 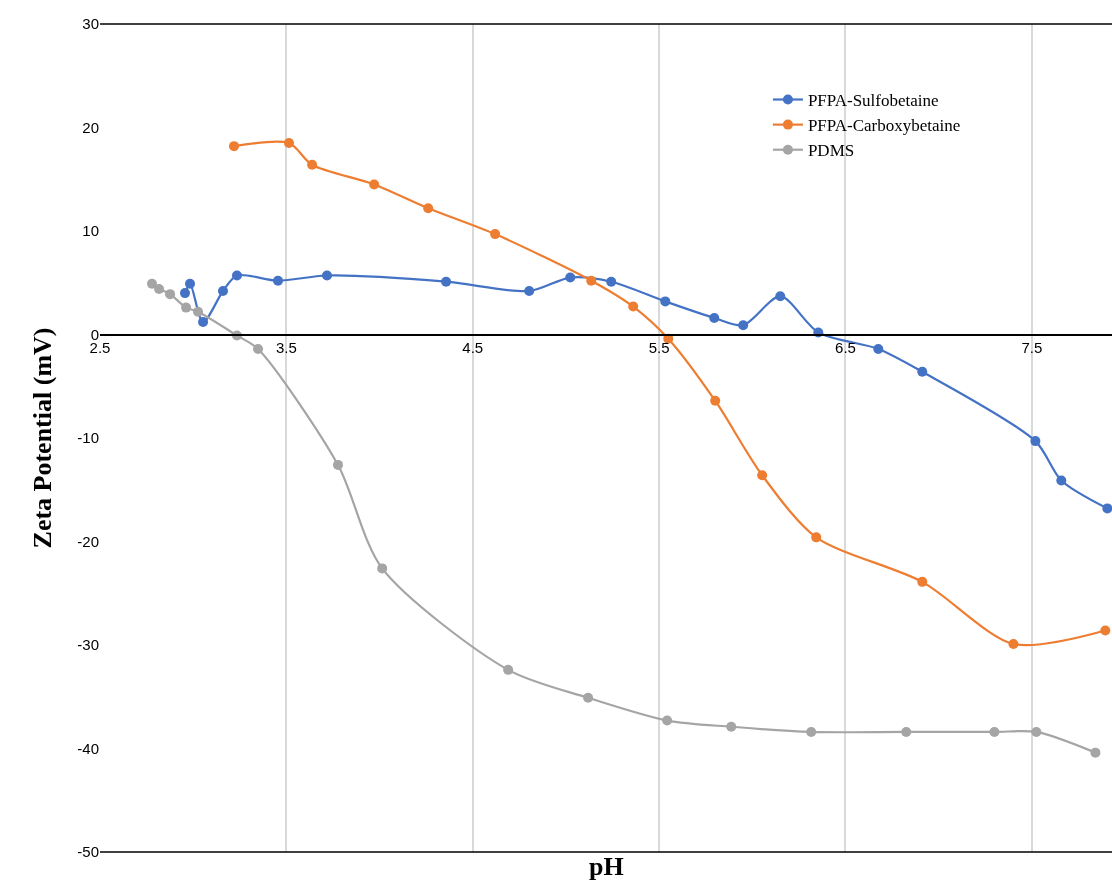 What do you see at coordinates (90, 24) in the screenshot?
I see `y-tick-label: 30` at bounding box center [90, 24].